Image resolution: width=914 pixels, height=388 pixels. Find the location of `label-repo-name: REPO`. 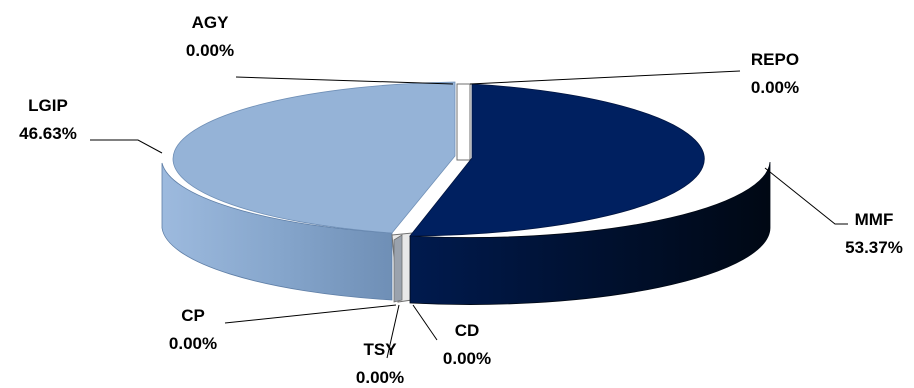

label-repo-name: REPO is located at coordinates (775, 59).